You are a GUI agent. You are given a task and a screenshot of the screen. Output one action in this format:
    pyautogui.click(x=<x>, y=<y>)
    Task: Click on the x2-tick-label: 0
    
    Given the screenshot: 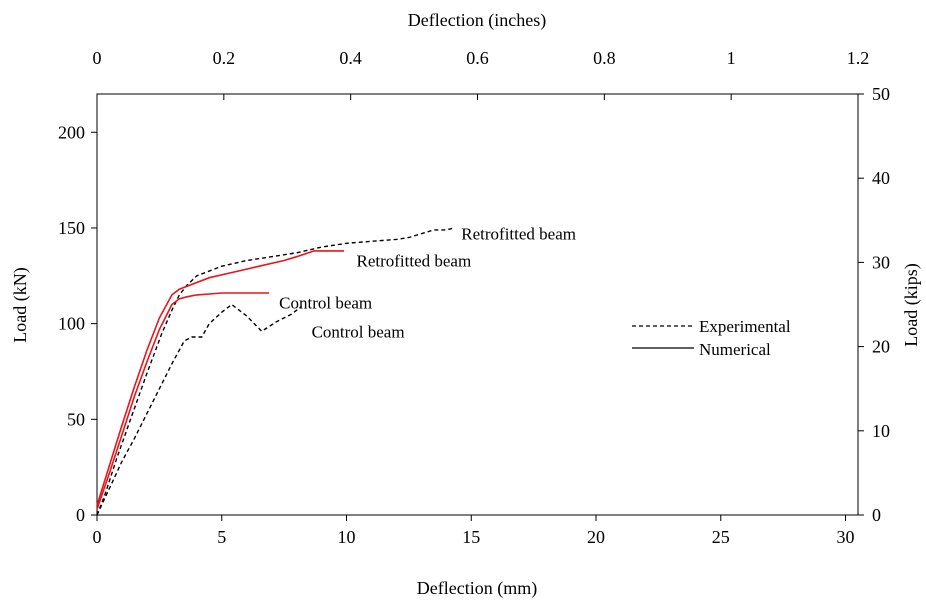 What is the action you would take?
    pyautogui.click(x=97, y=58)
    